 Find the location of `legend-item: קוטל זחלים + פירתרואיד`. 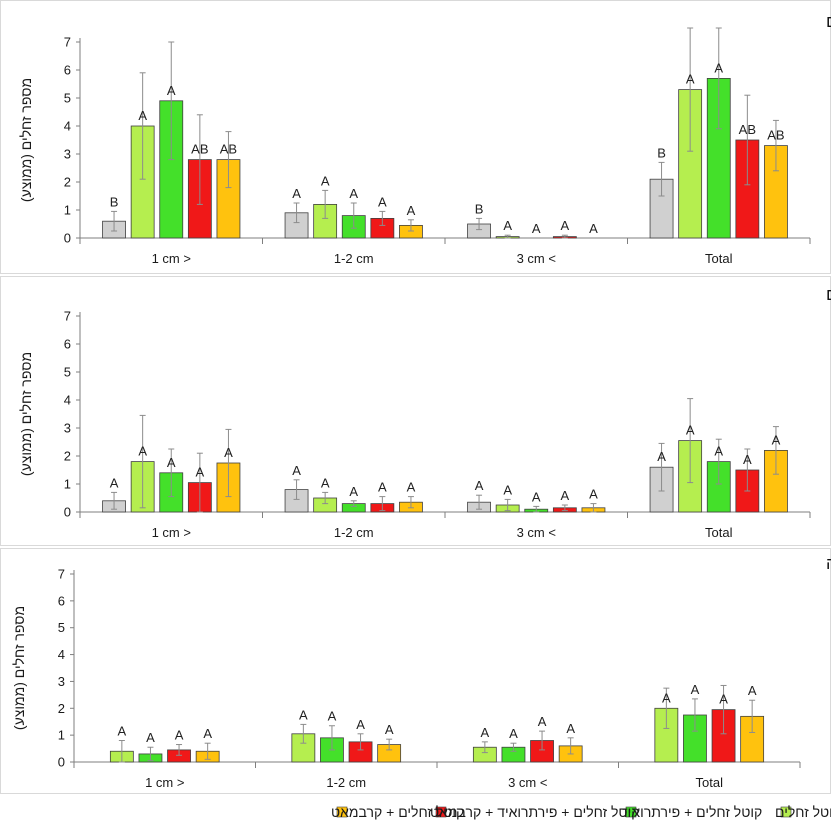

legend-item: קוטל זחלים + פירתרואיד is located at coordinates (691, 812).